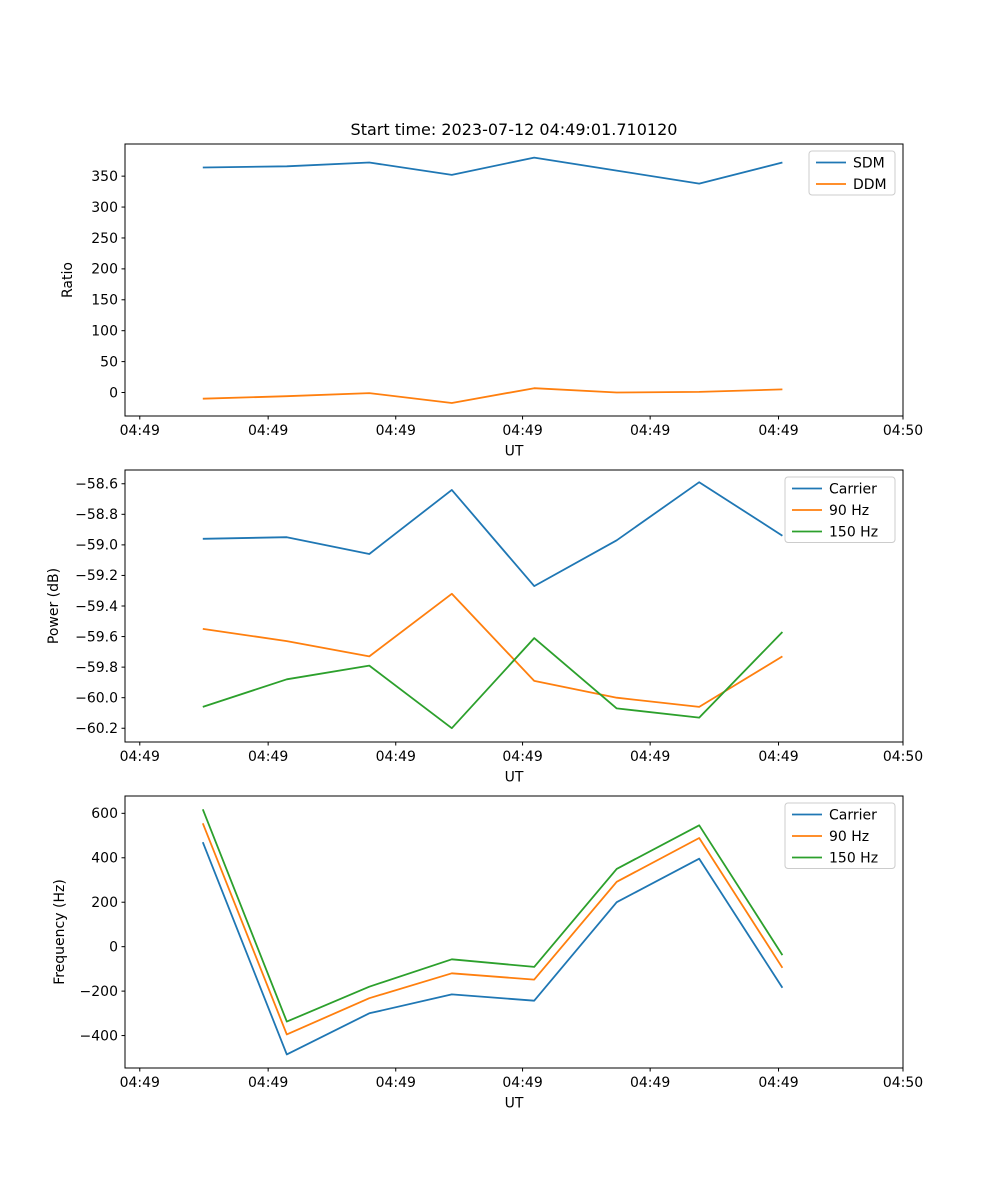 This screenshot has height=1204, width=1000. Describe the element at coordinates (104, 239) in the screenshot. I see `y-tick-label: 250` at that location.